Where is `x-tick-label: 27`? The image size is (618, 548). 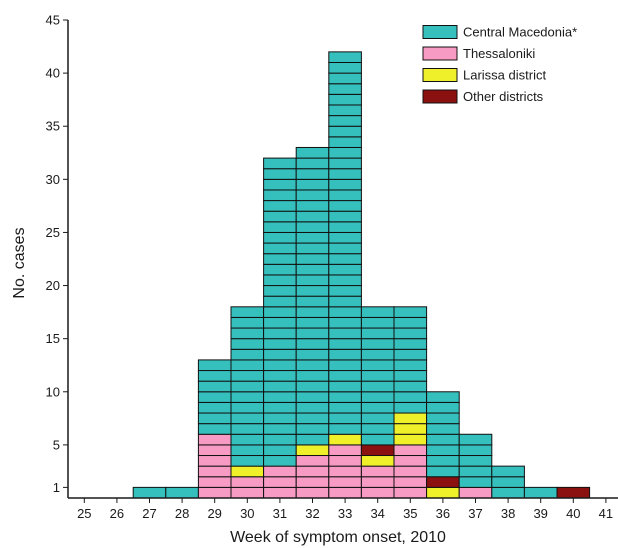
x-tick-label: 27 is located at coordinates (149, 513).